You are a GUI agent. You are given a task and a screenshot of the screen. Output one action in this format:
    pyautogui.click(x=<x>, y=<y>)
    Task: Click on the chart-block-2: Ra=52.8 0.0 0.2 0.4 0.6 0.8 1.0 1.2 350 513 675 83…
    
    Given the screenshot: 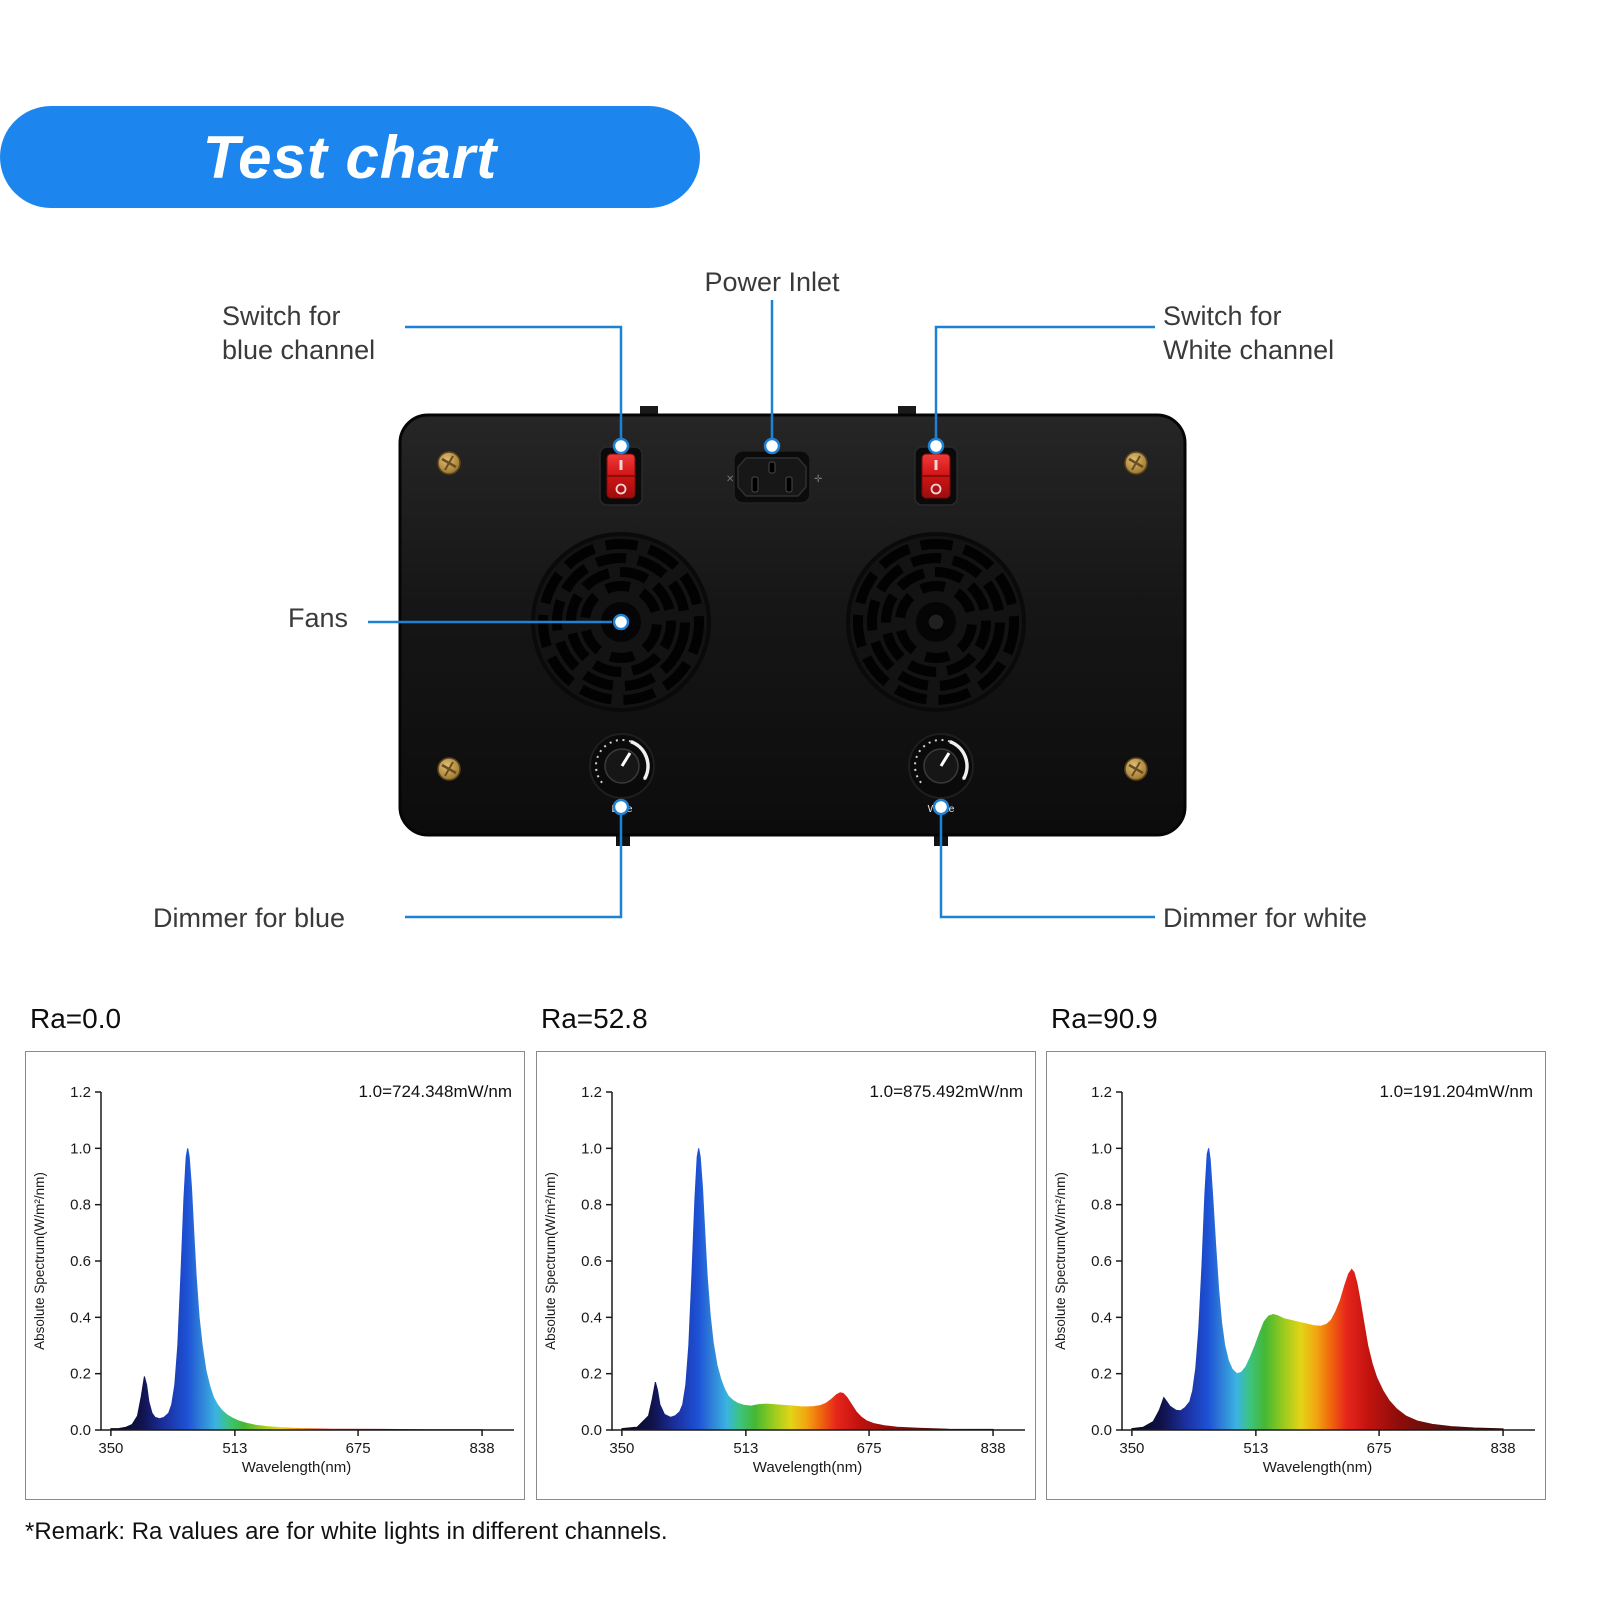 What is the action you would take?
    pyautogui.click(x=786, y=1251)
    